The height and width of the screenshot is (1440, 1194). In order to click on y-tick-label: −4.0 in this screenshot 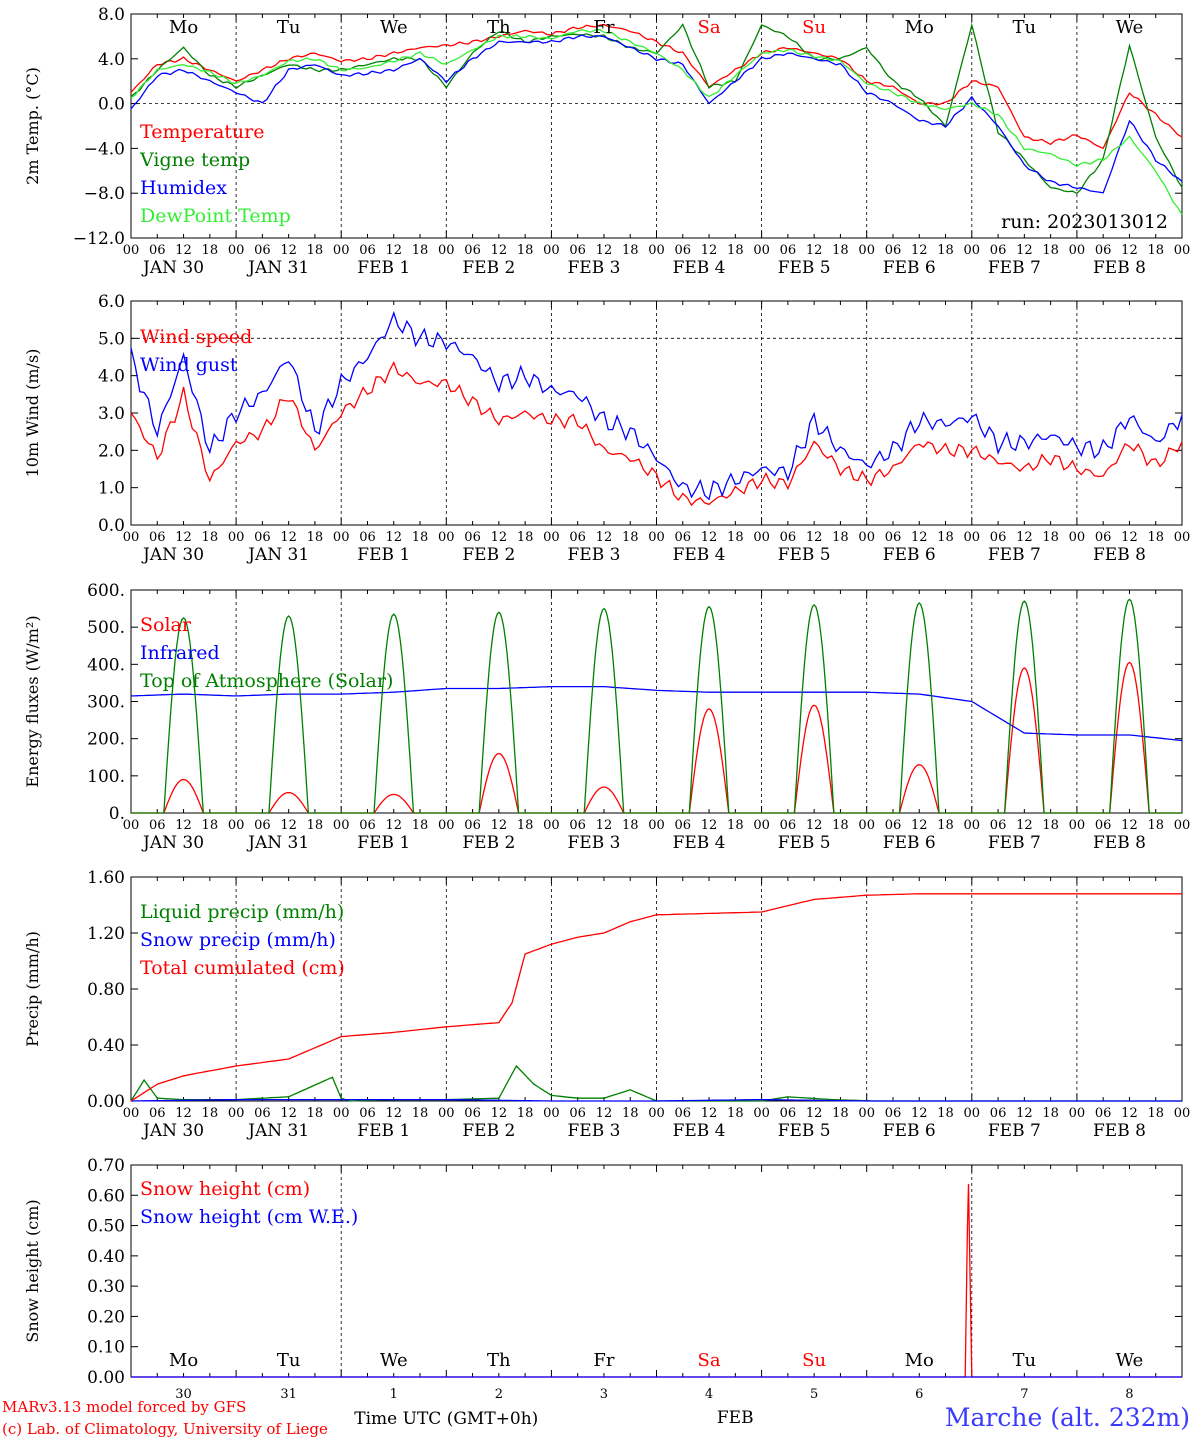, I will do `click(104, 149)`.